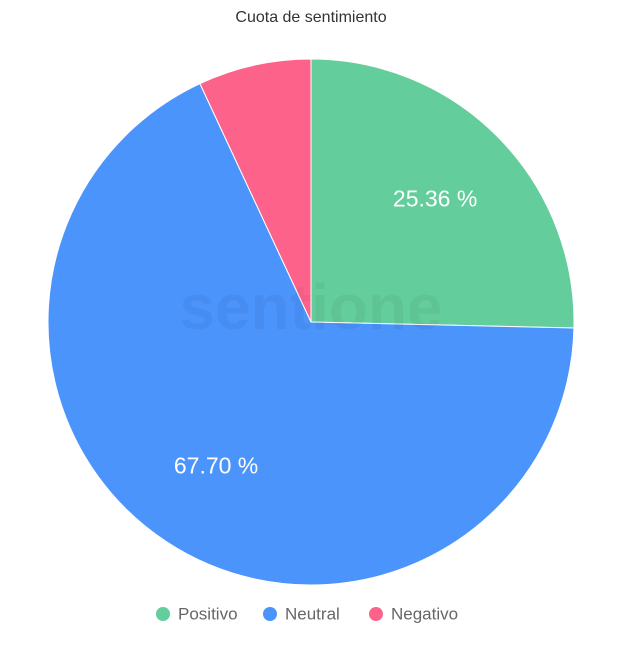 This screenshot has height=652, width=622. What do you see at coordinates (208, 613) in the screenshot?
I see `legend-label: Positivo` at bounding box center [208, 613].